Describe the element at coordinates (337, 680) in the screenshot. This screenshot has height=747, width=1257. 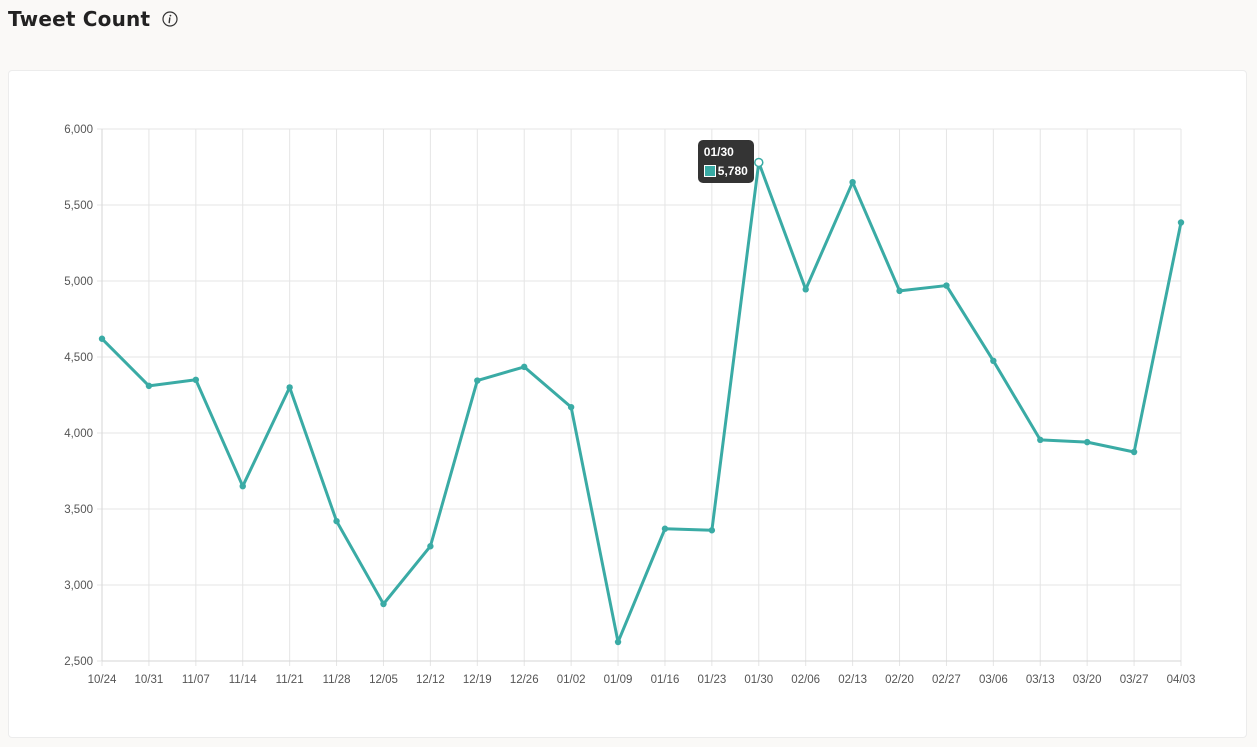
I see `x-tick-label: 11/28` at that location.